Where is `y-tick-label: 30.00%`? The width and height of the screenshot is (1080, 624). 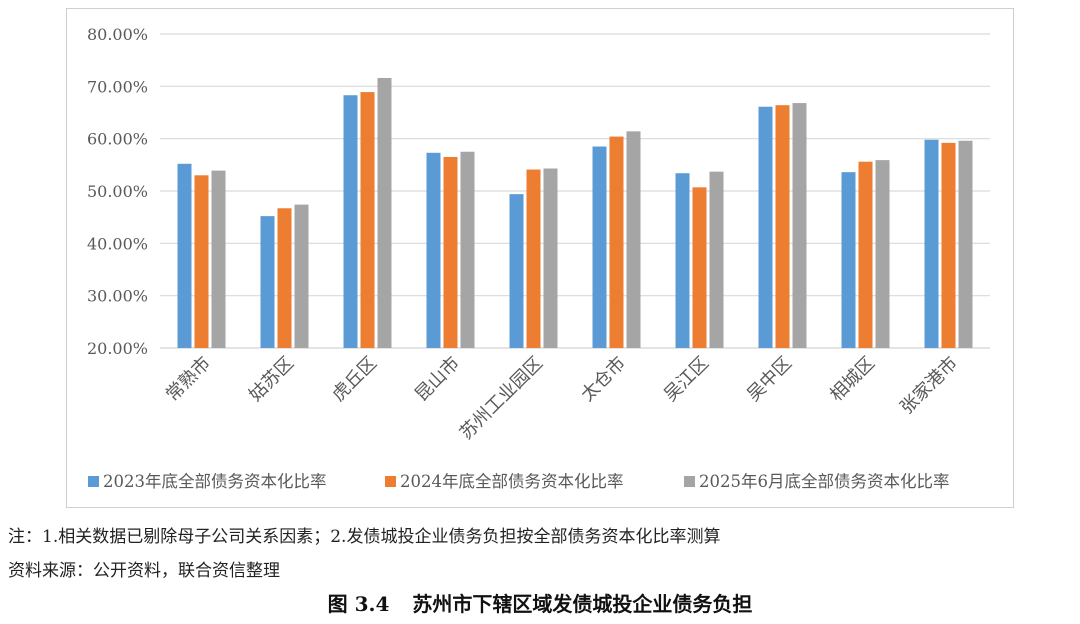 y-tick-label: 30.00% is located at coordinates (117, 296).